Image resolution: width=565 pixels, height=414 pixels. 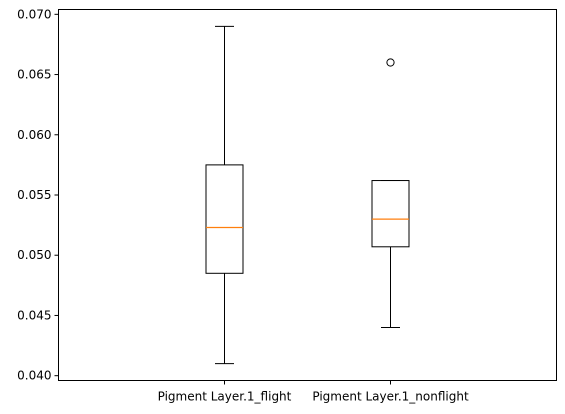 I want to click on x-tick-label: Pigment Layer.1_nonflight, so click(x=390, y=397).